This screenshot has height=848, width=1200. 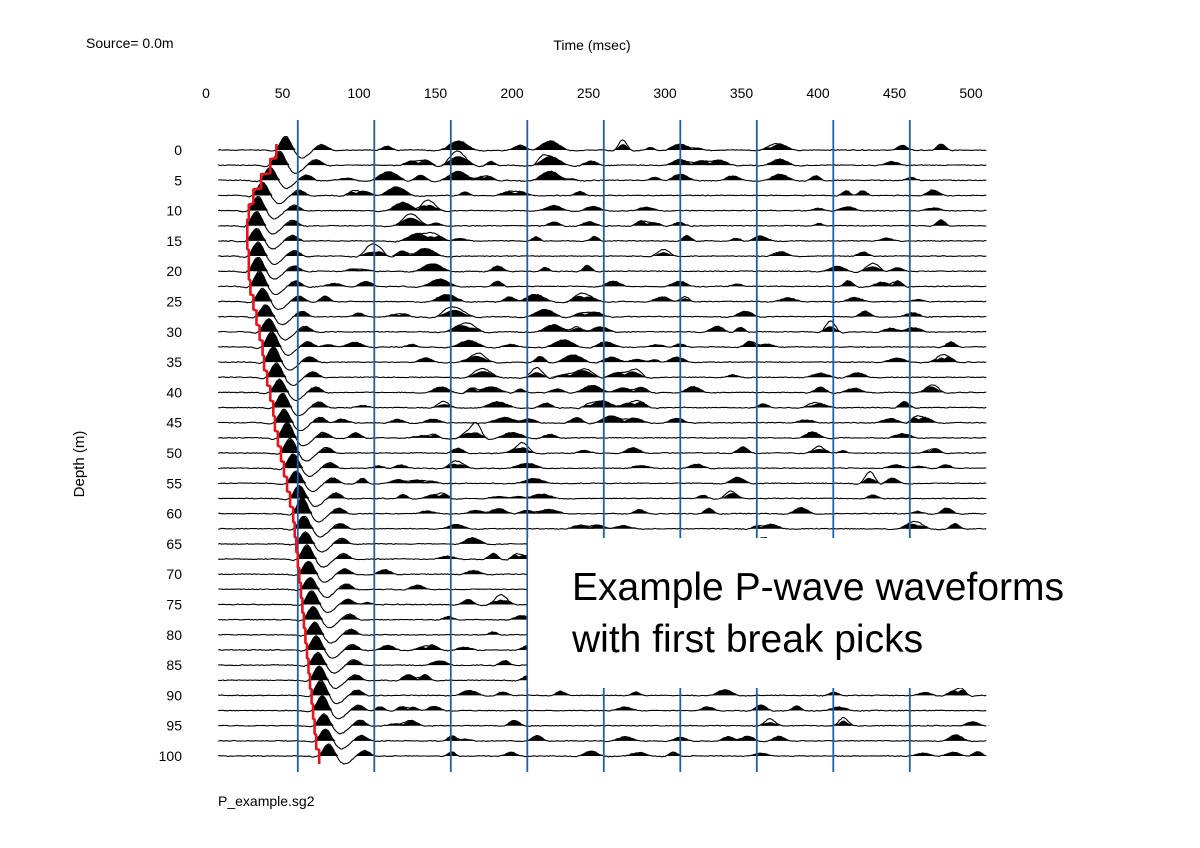 I want to click on y-tick-label-3: 15, so click(x=174, y=241).